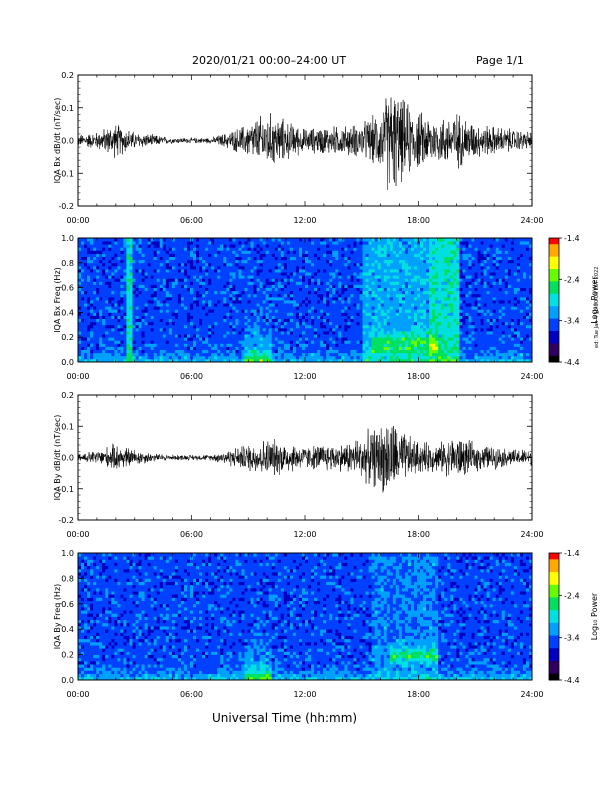  I want to click on x-axis-title: Universal Time (hh:mm), so click(285, 718).